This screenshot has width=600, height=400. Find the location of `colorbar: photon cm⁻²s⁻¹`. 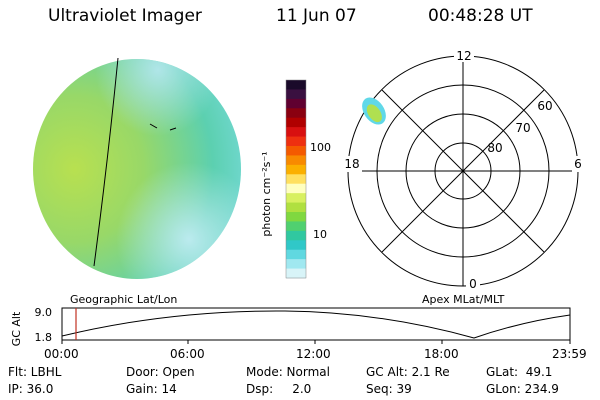

colorbar: photon cm⁻²s⁻¹ is located at coordinates (284, 179).